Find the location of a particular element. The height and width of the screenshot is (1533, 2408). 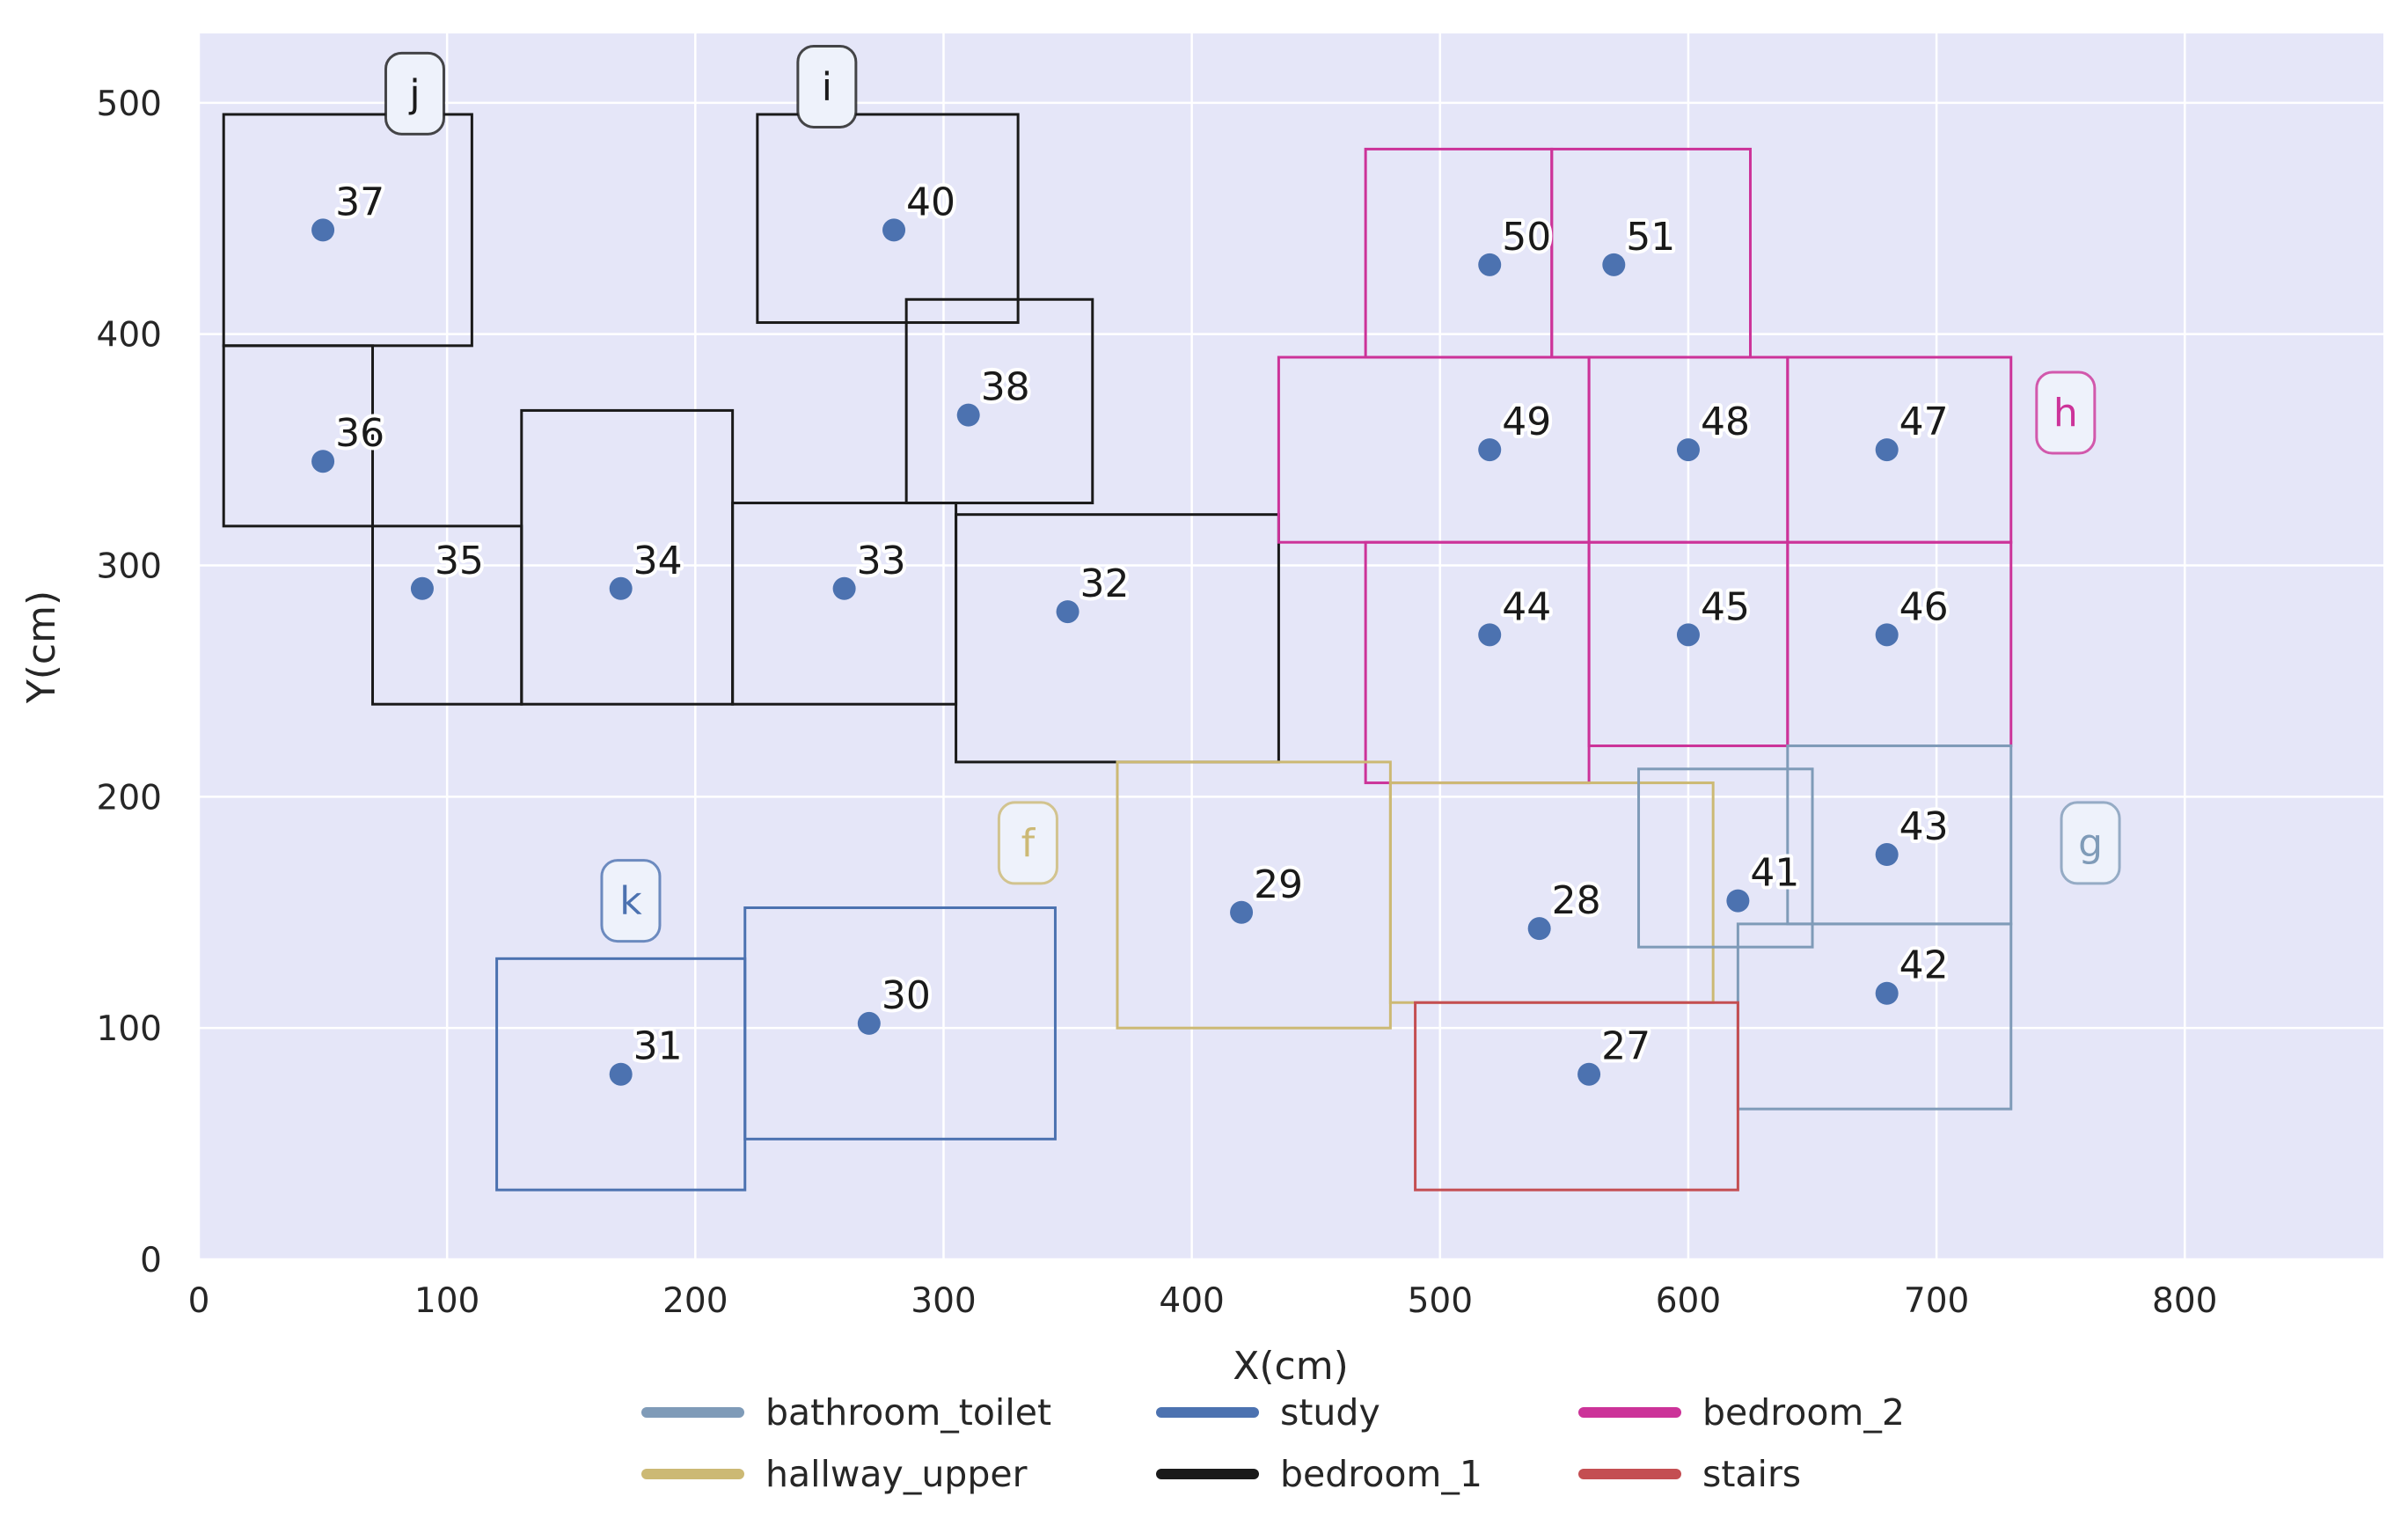

point-label: 42 is located at coordinates (1924, 966).